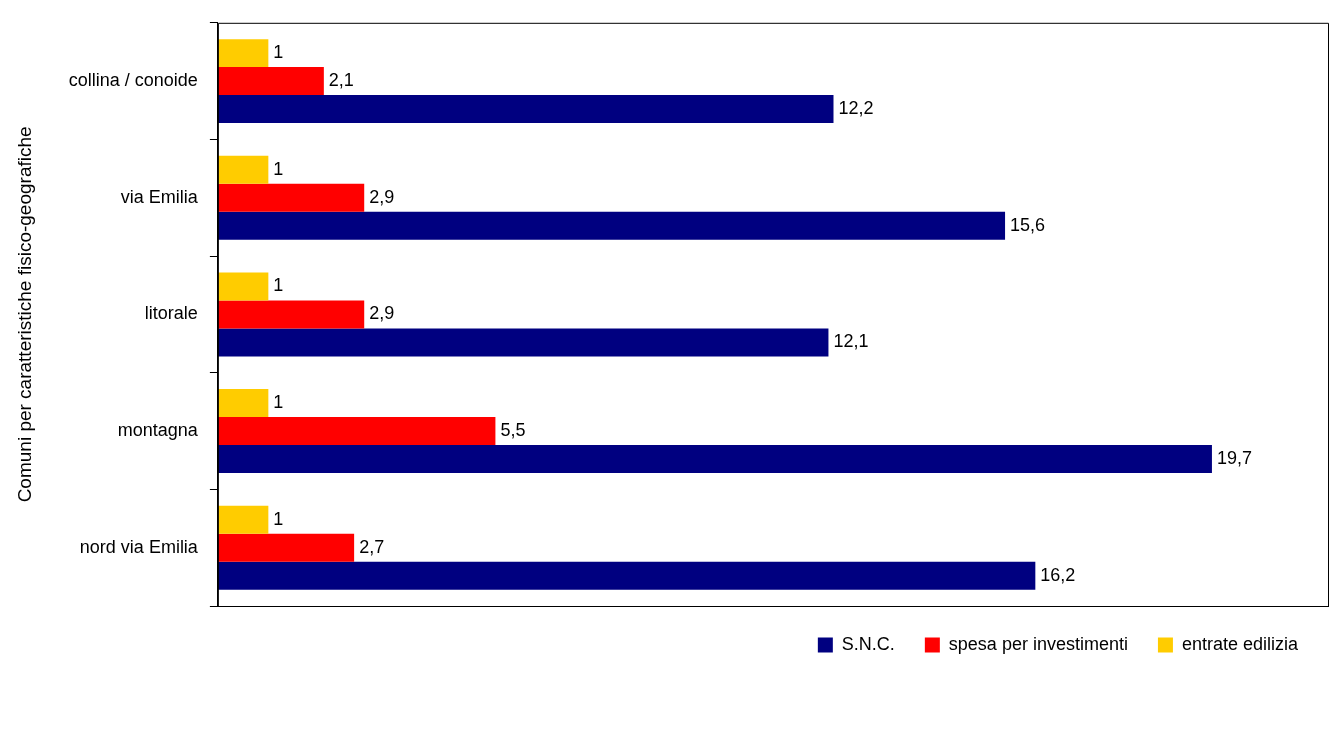 The image size is (1343, 738). What do you see at coordinates (1240, 643) in the screenshot?
I see `legend-label: entrate edilizia` at bounding box center [1240, 643].